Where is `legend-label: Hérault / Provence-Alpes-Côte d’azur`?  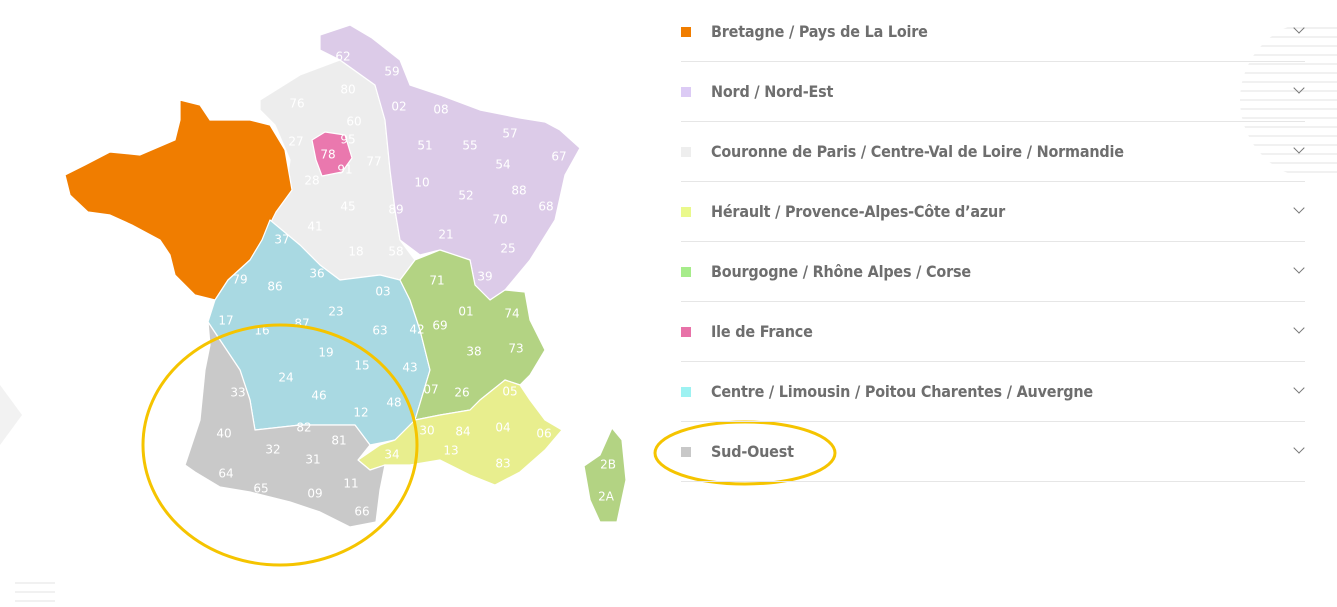
legend-label: Hérault / Provence-Alpes-Côte d’azur is located at coordinates (858, 211).